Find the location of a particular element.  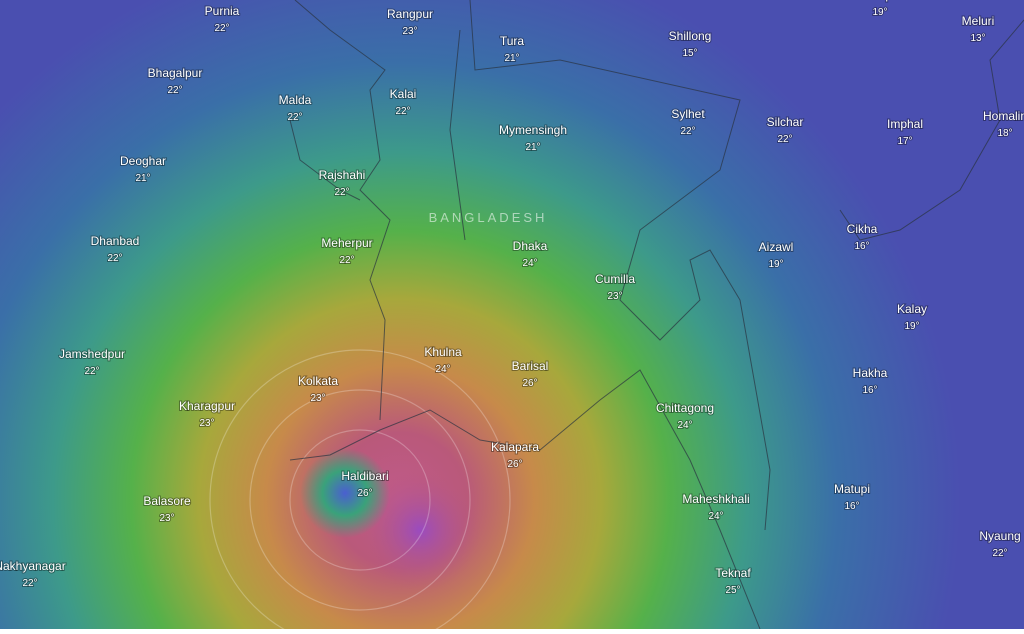

place-name: Meherpur is located at coordinates (346, 243).